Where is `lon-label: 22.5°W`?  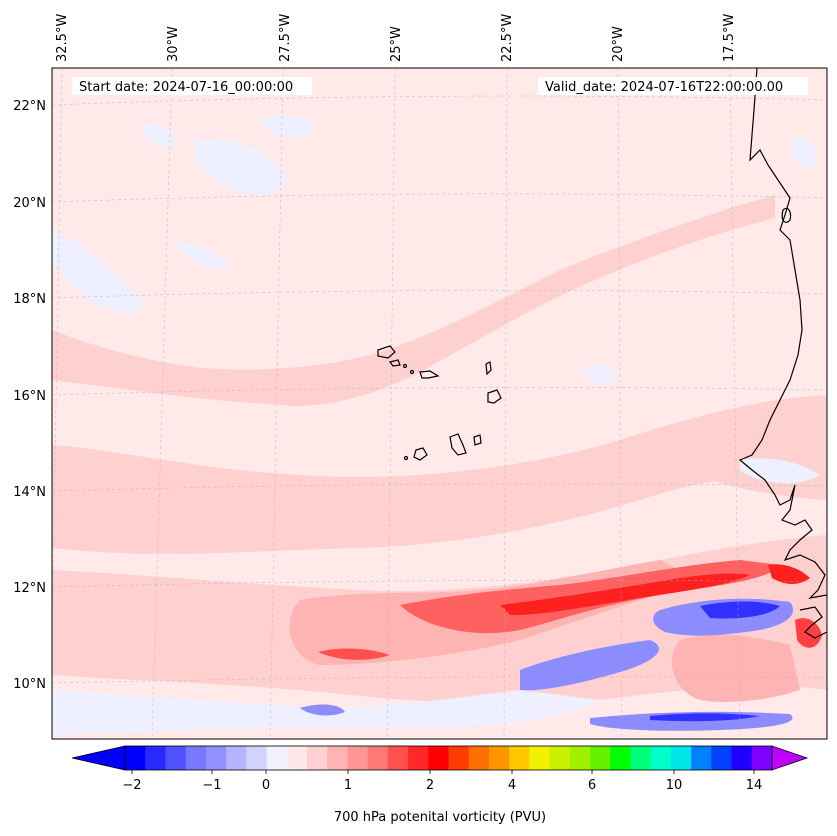 lon-label: 22.5°W is located at coordinates (507, 38).